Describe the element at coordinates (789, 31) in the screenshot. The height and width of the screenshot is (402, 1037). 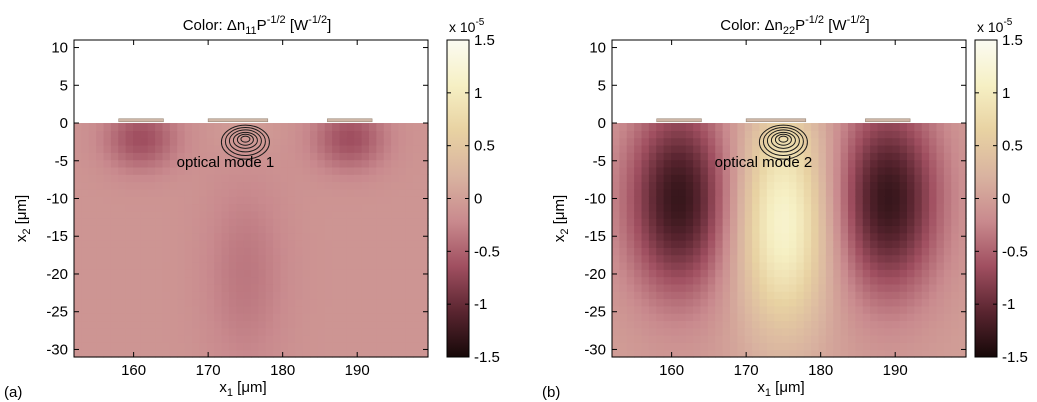
I see `title-index: 22` at that location.